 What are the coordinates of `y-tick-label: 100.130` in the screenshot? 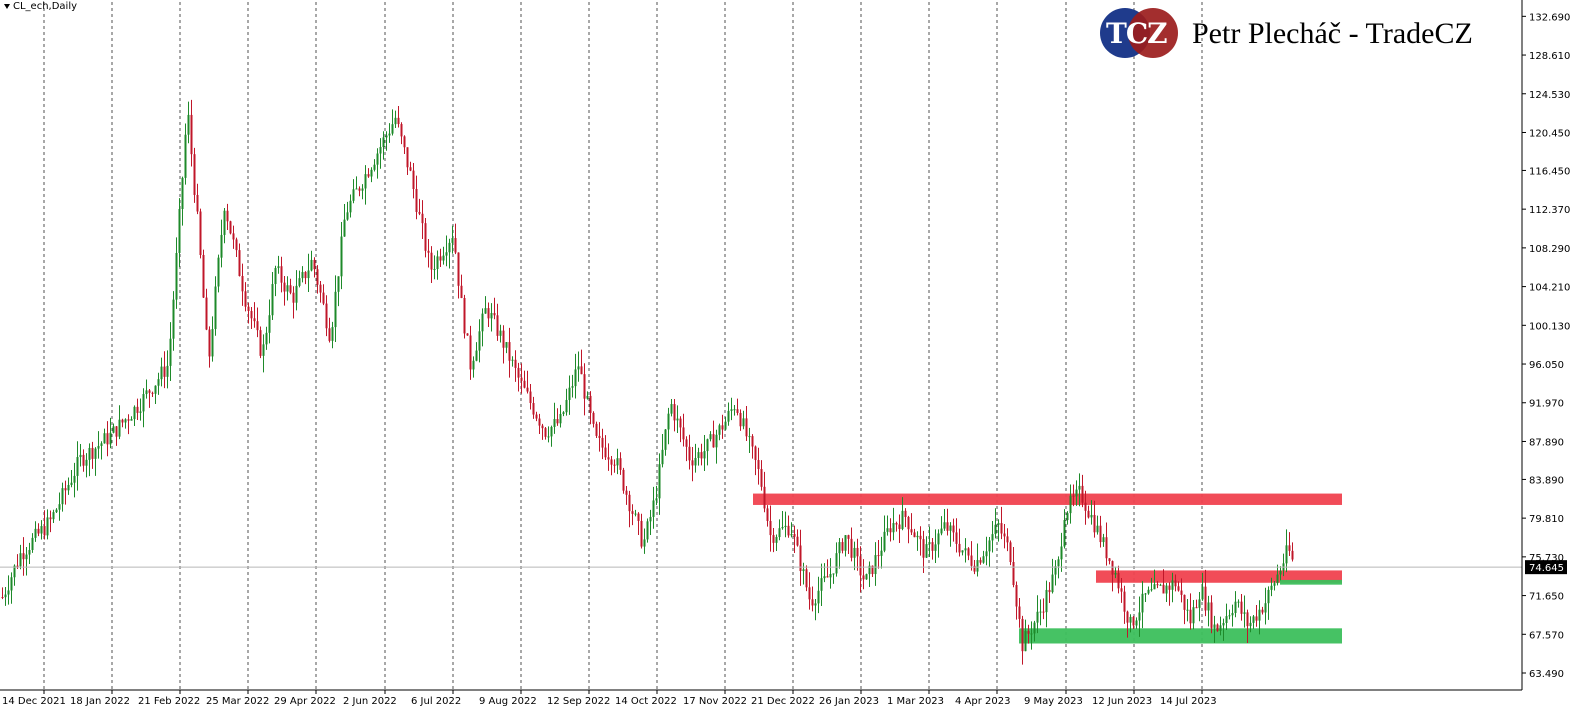 It's located at (1549, 326).